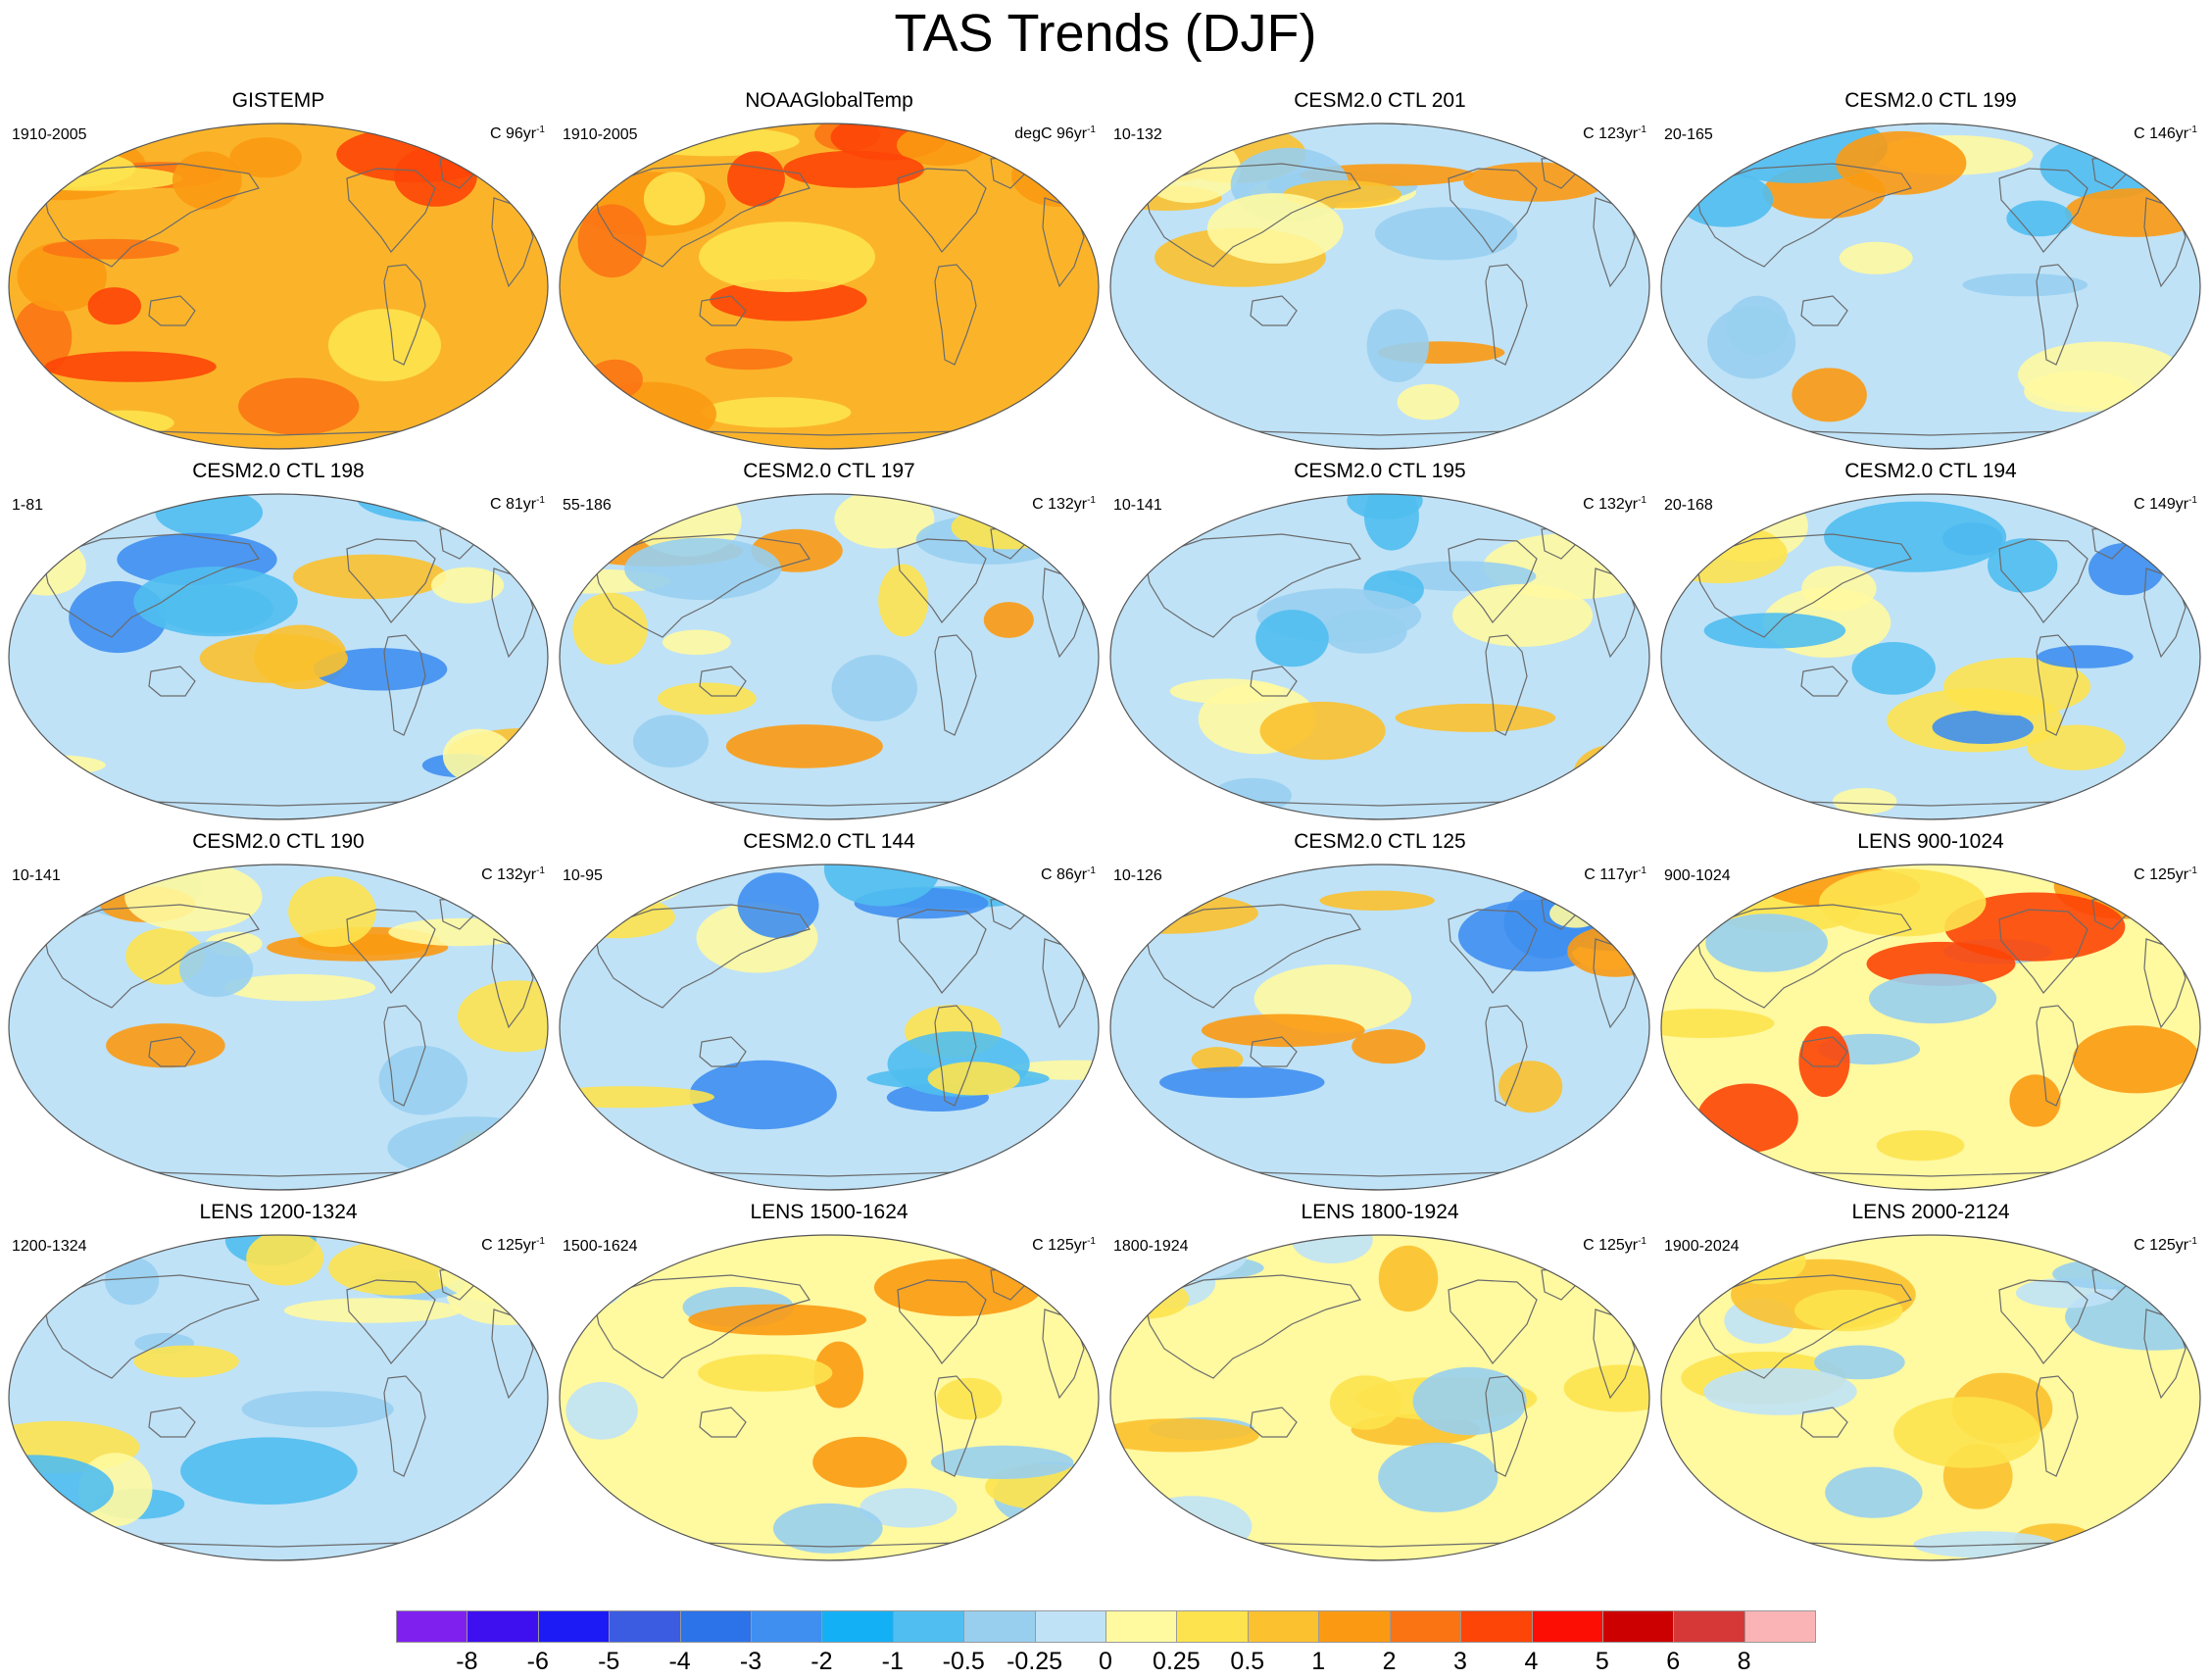  What do you see at coordinates (49, 134) in the screenshot?
I see `panel-period: 1910-2005` at bounding box center [49, 134].